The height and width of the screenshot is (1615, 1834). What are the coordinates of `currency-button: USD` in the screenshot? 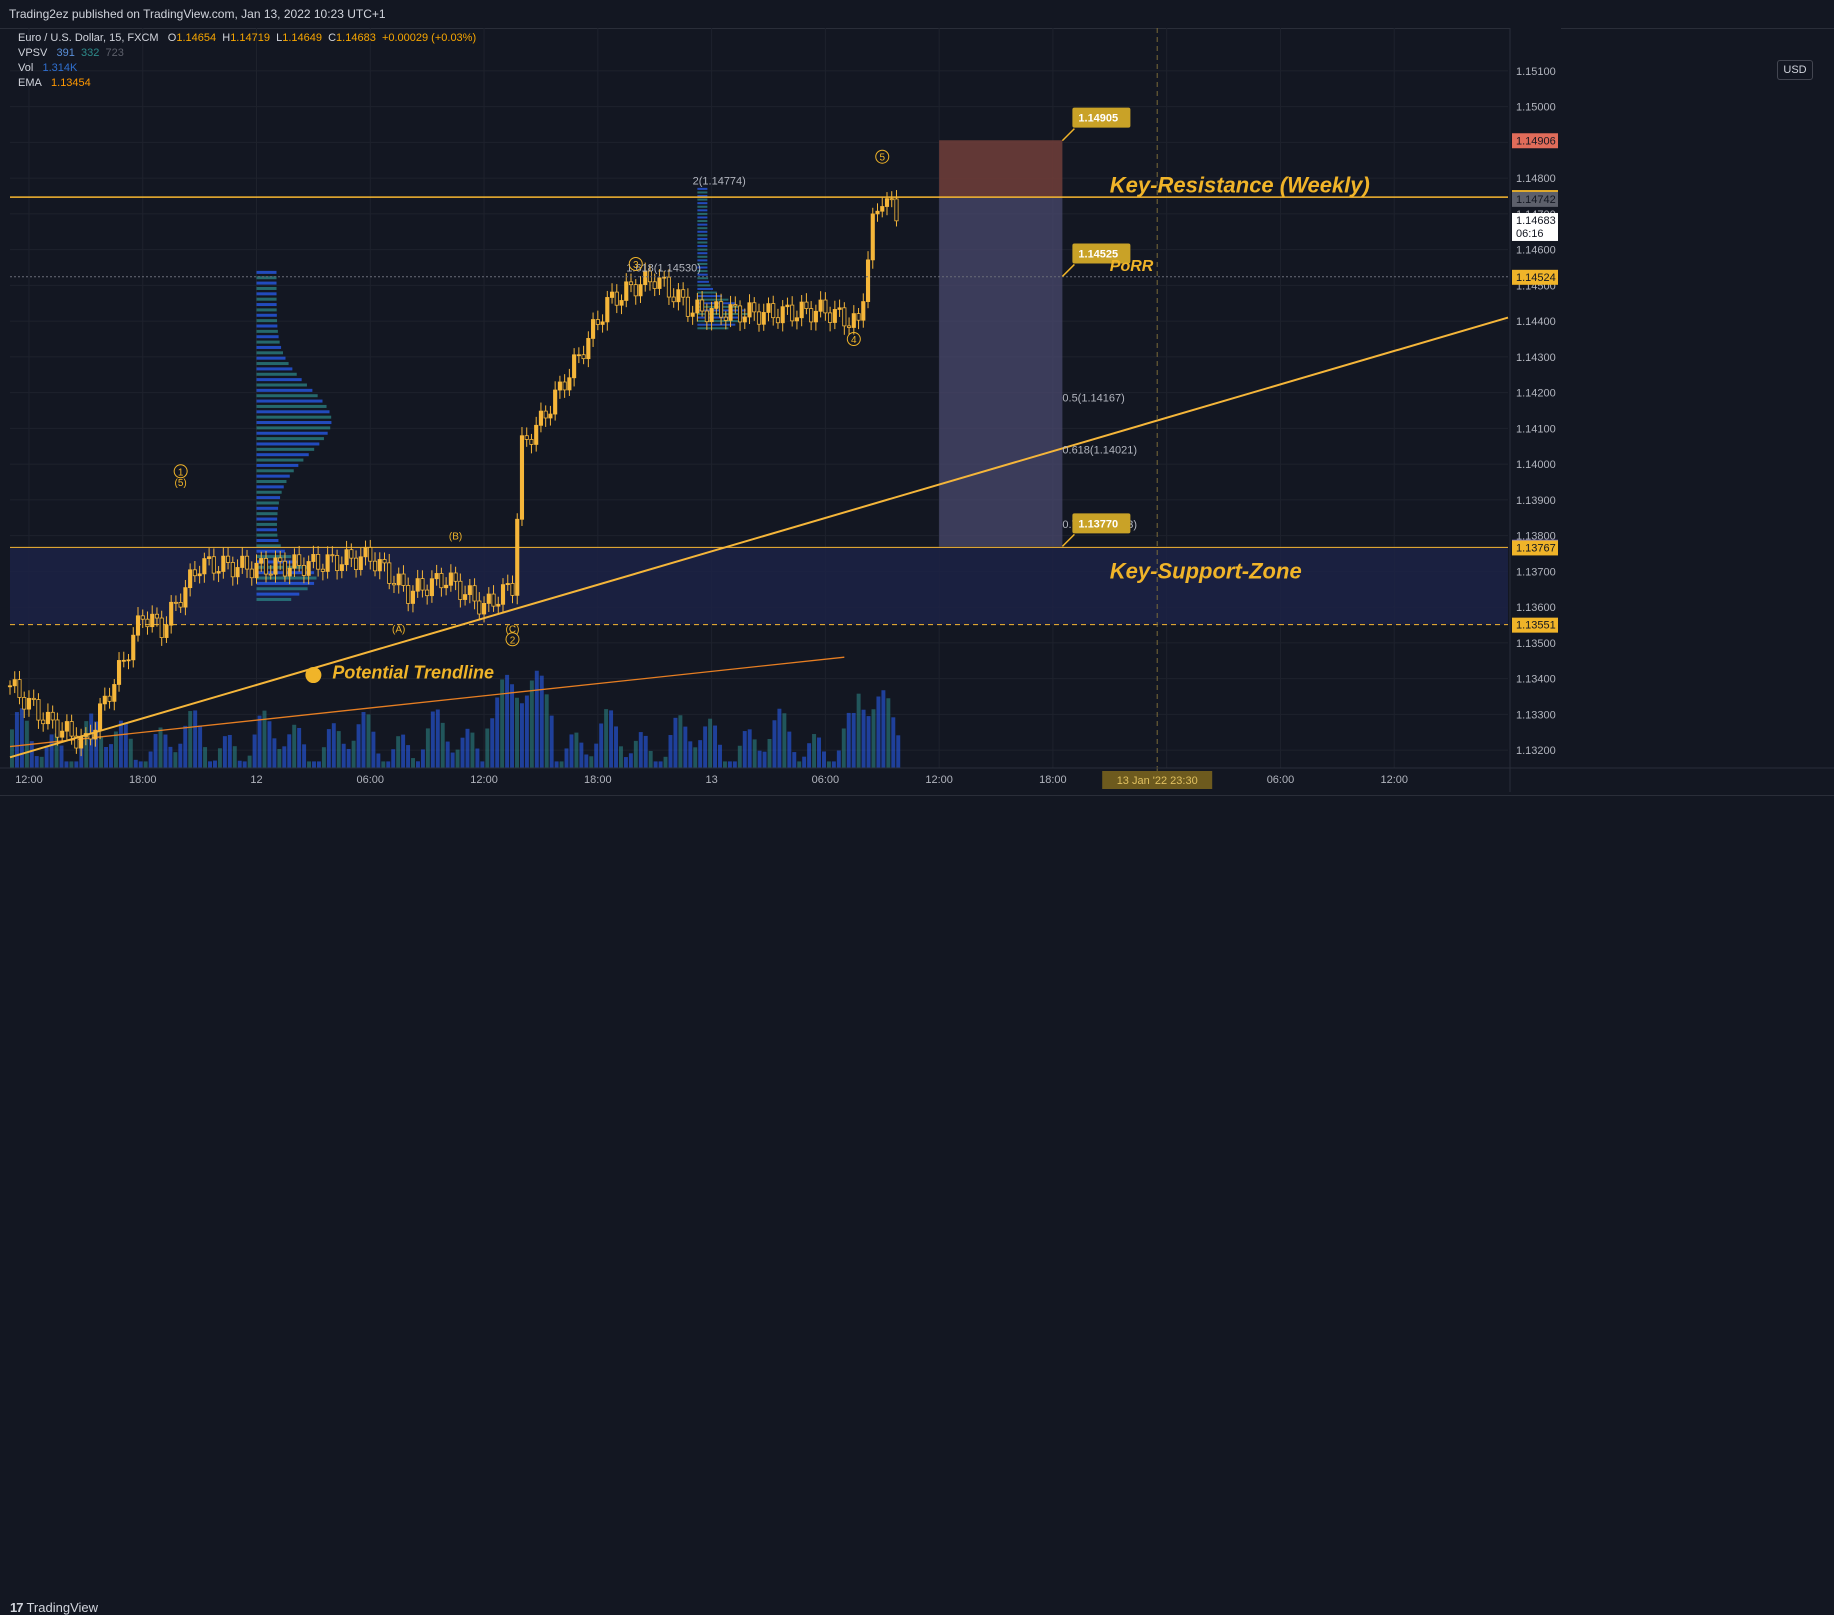 It's located at (1795, 70).